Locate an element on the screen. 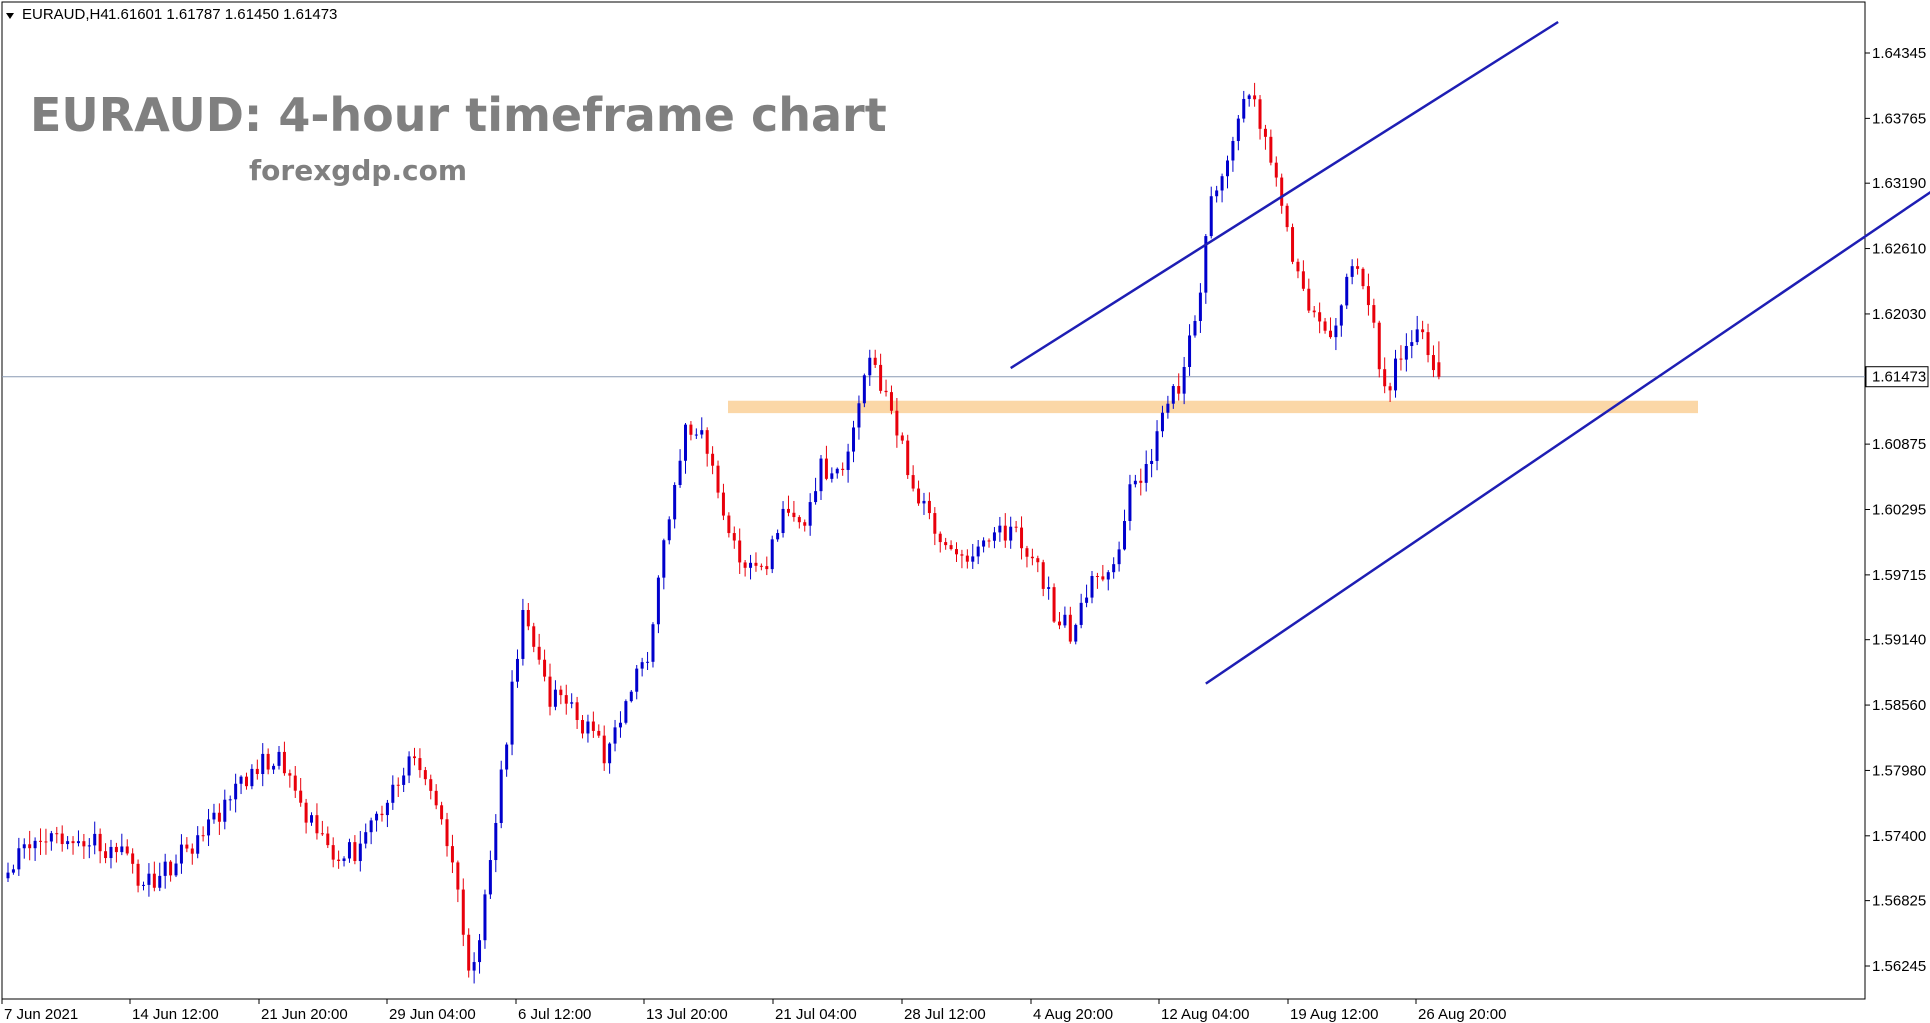 This screenshot has height=1023, width=1930. upper-channel-line is located at coordinates (1284, 195).